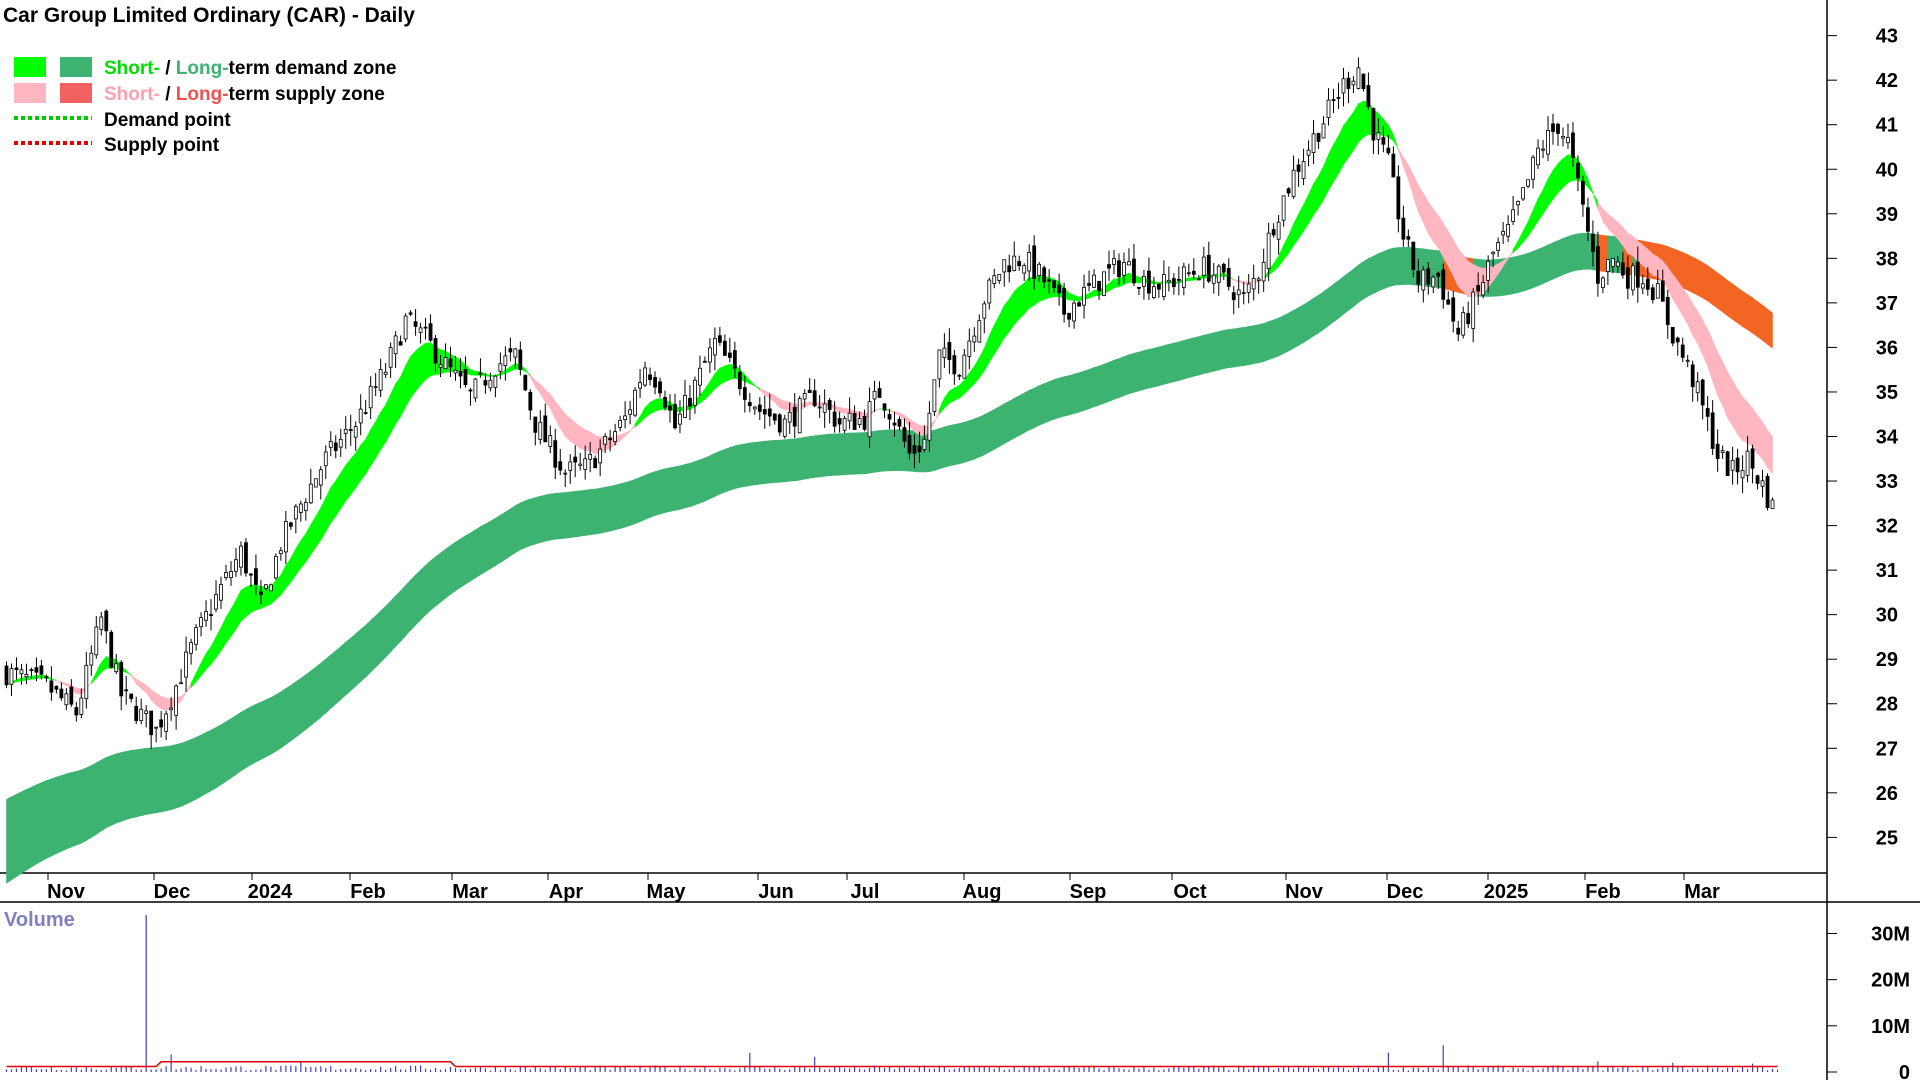 The height and width of the screenshot is (1080, 1920). I want to click on legend-swatch-long-demand, so click(76, 67).